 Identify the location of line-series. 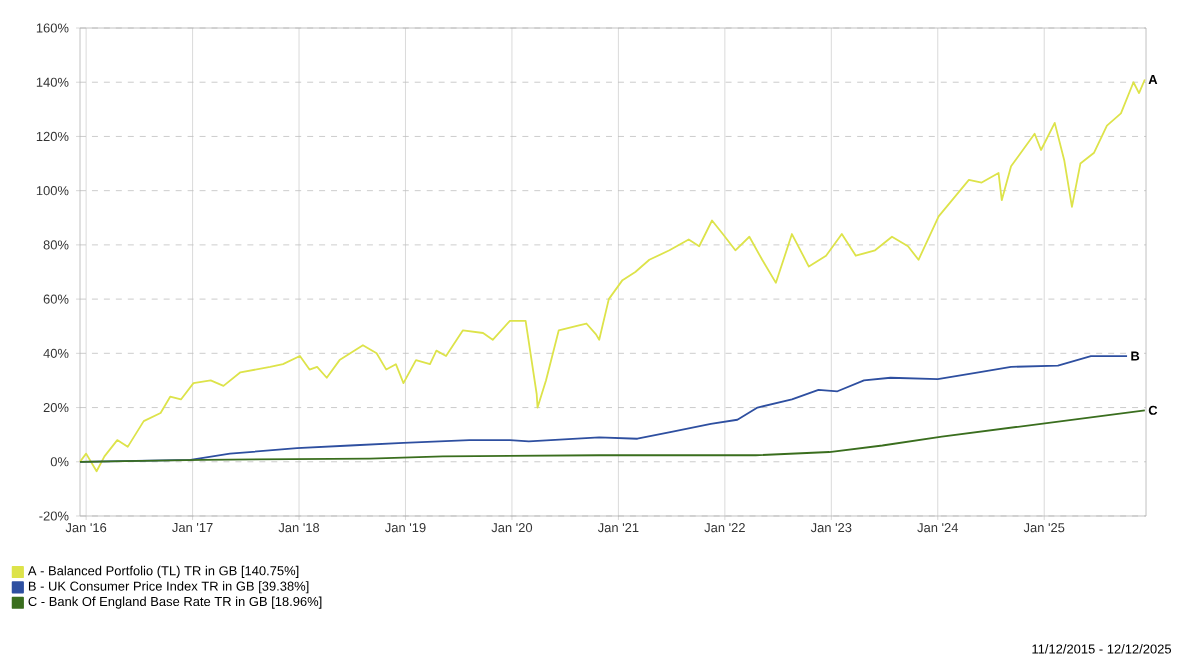
(612, 436).